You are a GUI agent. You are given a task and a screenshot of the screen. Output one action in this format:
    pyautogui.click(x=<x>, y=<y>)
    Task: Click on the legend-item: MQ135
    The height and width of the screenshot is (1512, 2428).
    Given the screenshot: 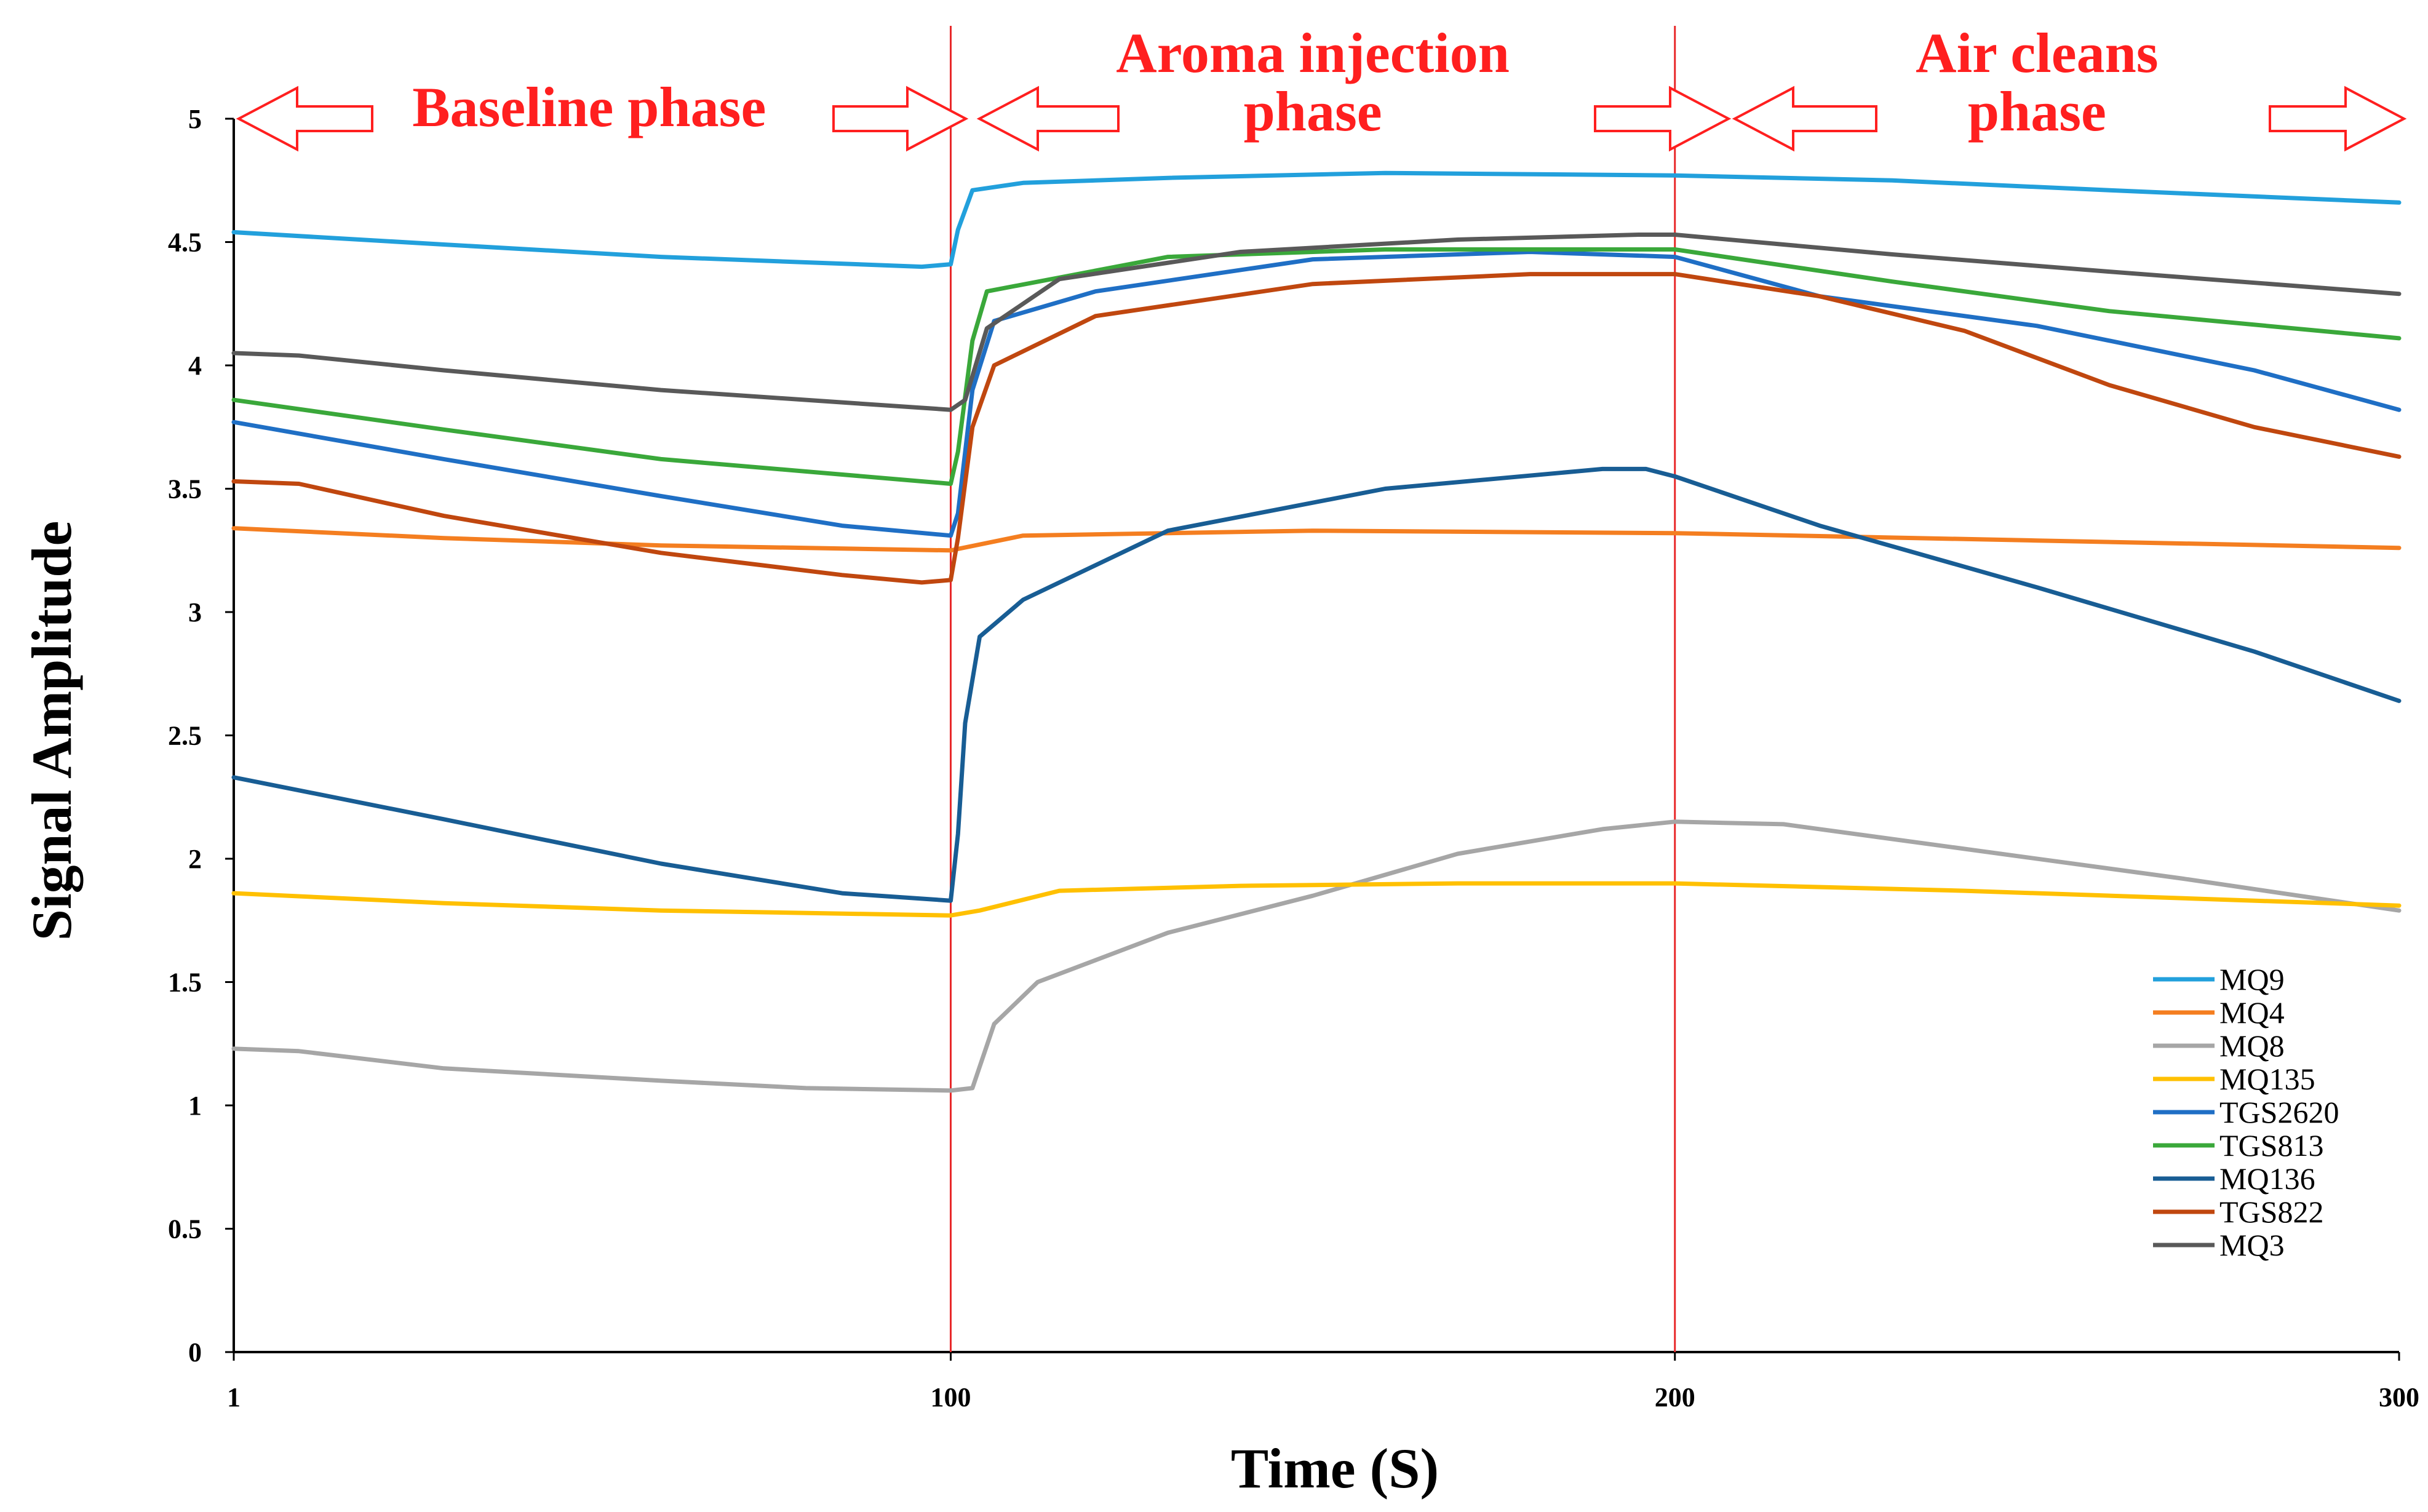 What is the action you would take?
    pyautogui.click(x=2234, y=1079)
    